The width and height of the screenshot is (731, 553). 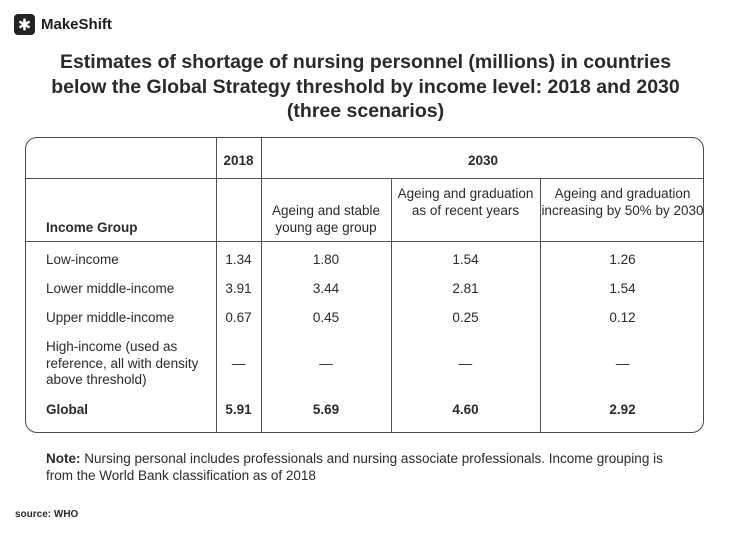 What do you see at coordinates (326, 363) in the screenshot?
I see `cell-scenario-1: —` at bounding box center [326, 363].